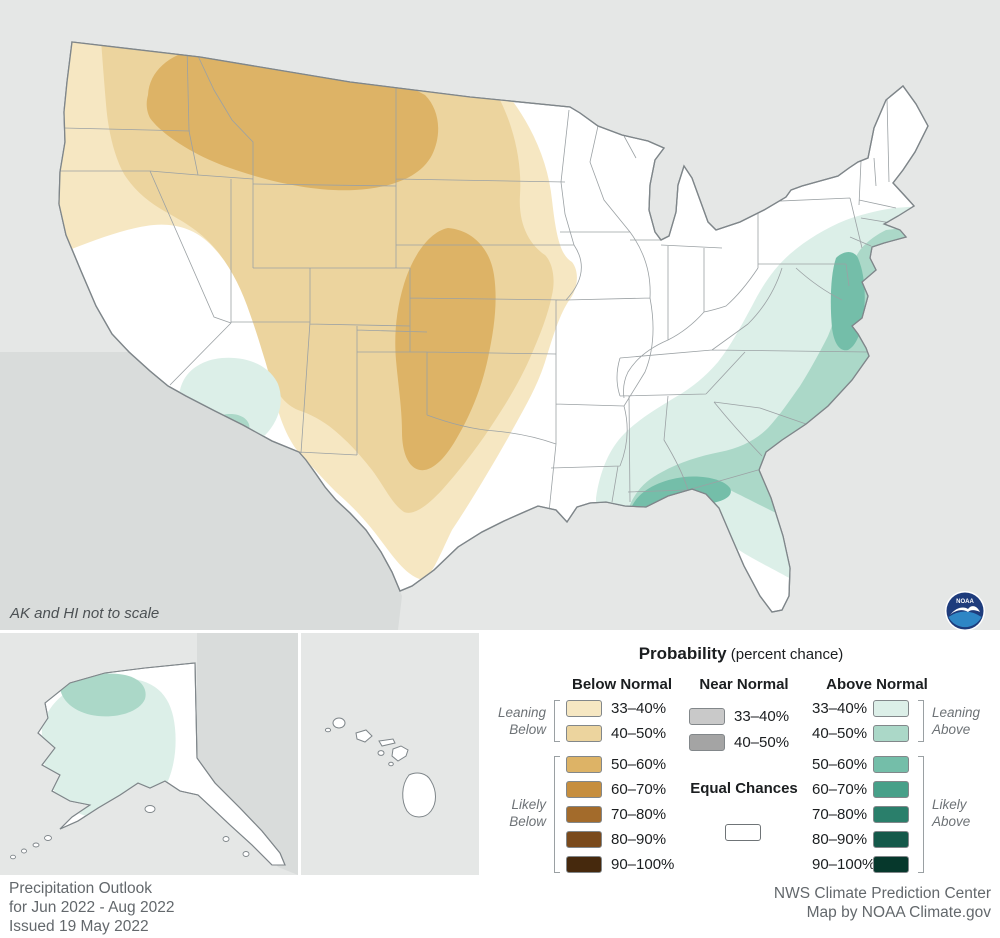  I want to click on leaning-above-label: Leaning Above, so click(956, 721).